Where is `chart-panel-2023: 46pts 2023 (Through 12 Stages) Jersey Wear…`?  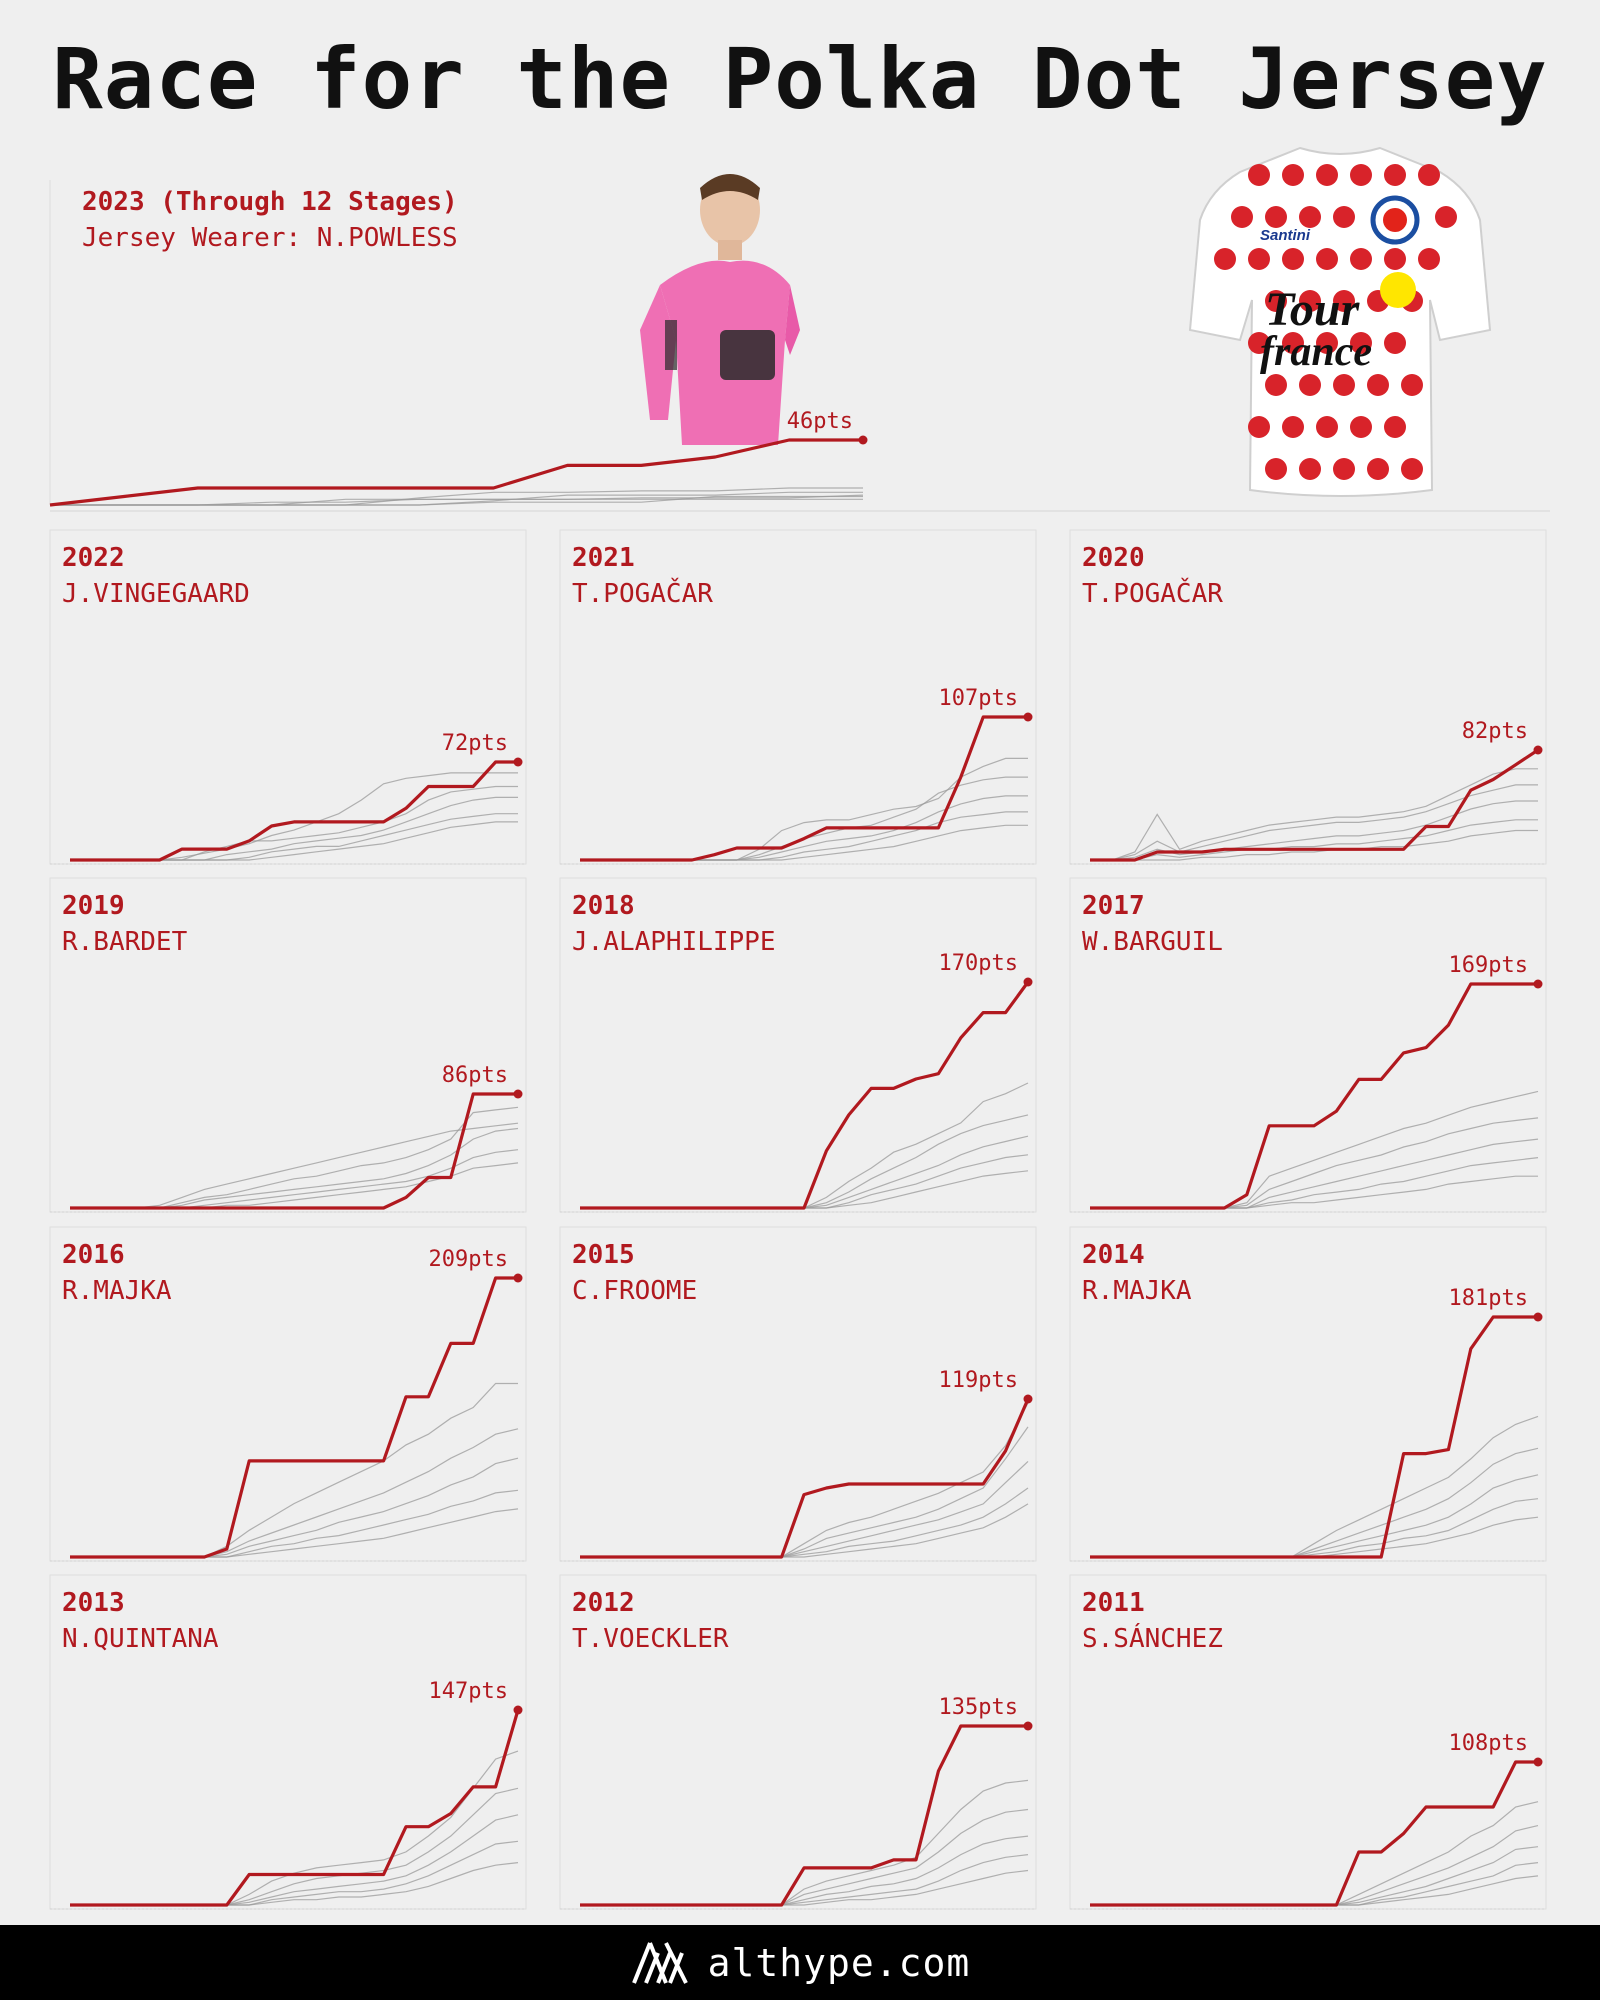
chart-panel-2023: 46pts 2023 (Through 12 Stages) Jersey Wear… is located at coordinates (458, 343).